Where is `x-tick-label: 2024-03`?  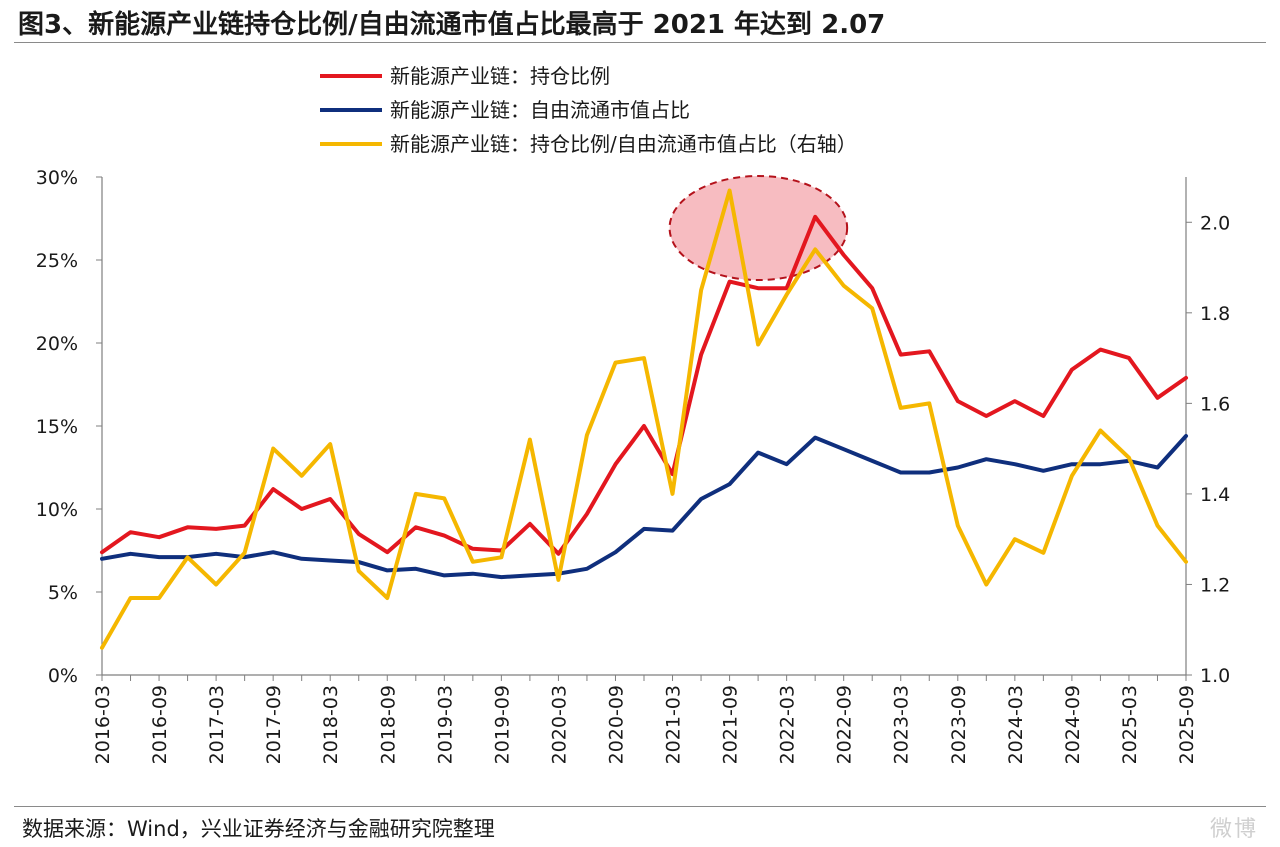
x-tick-label: 2024-03 is located at coordinates (1016, 724).